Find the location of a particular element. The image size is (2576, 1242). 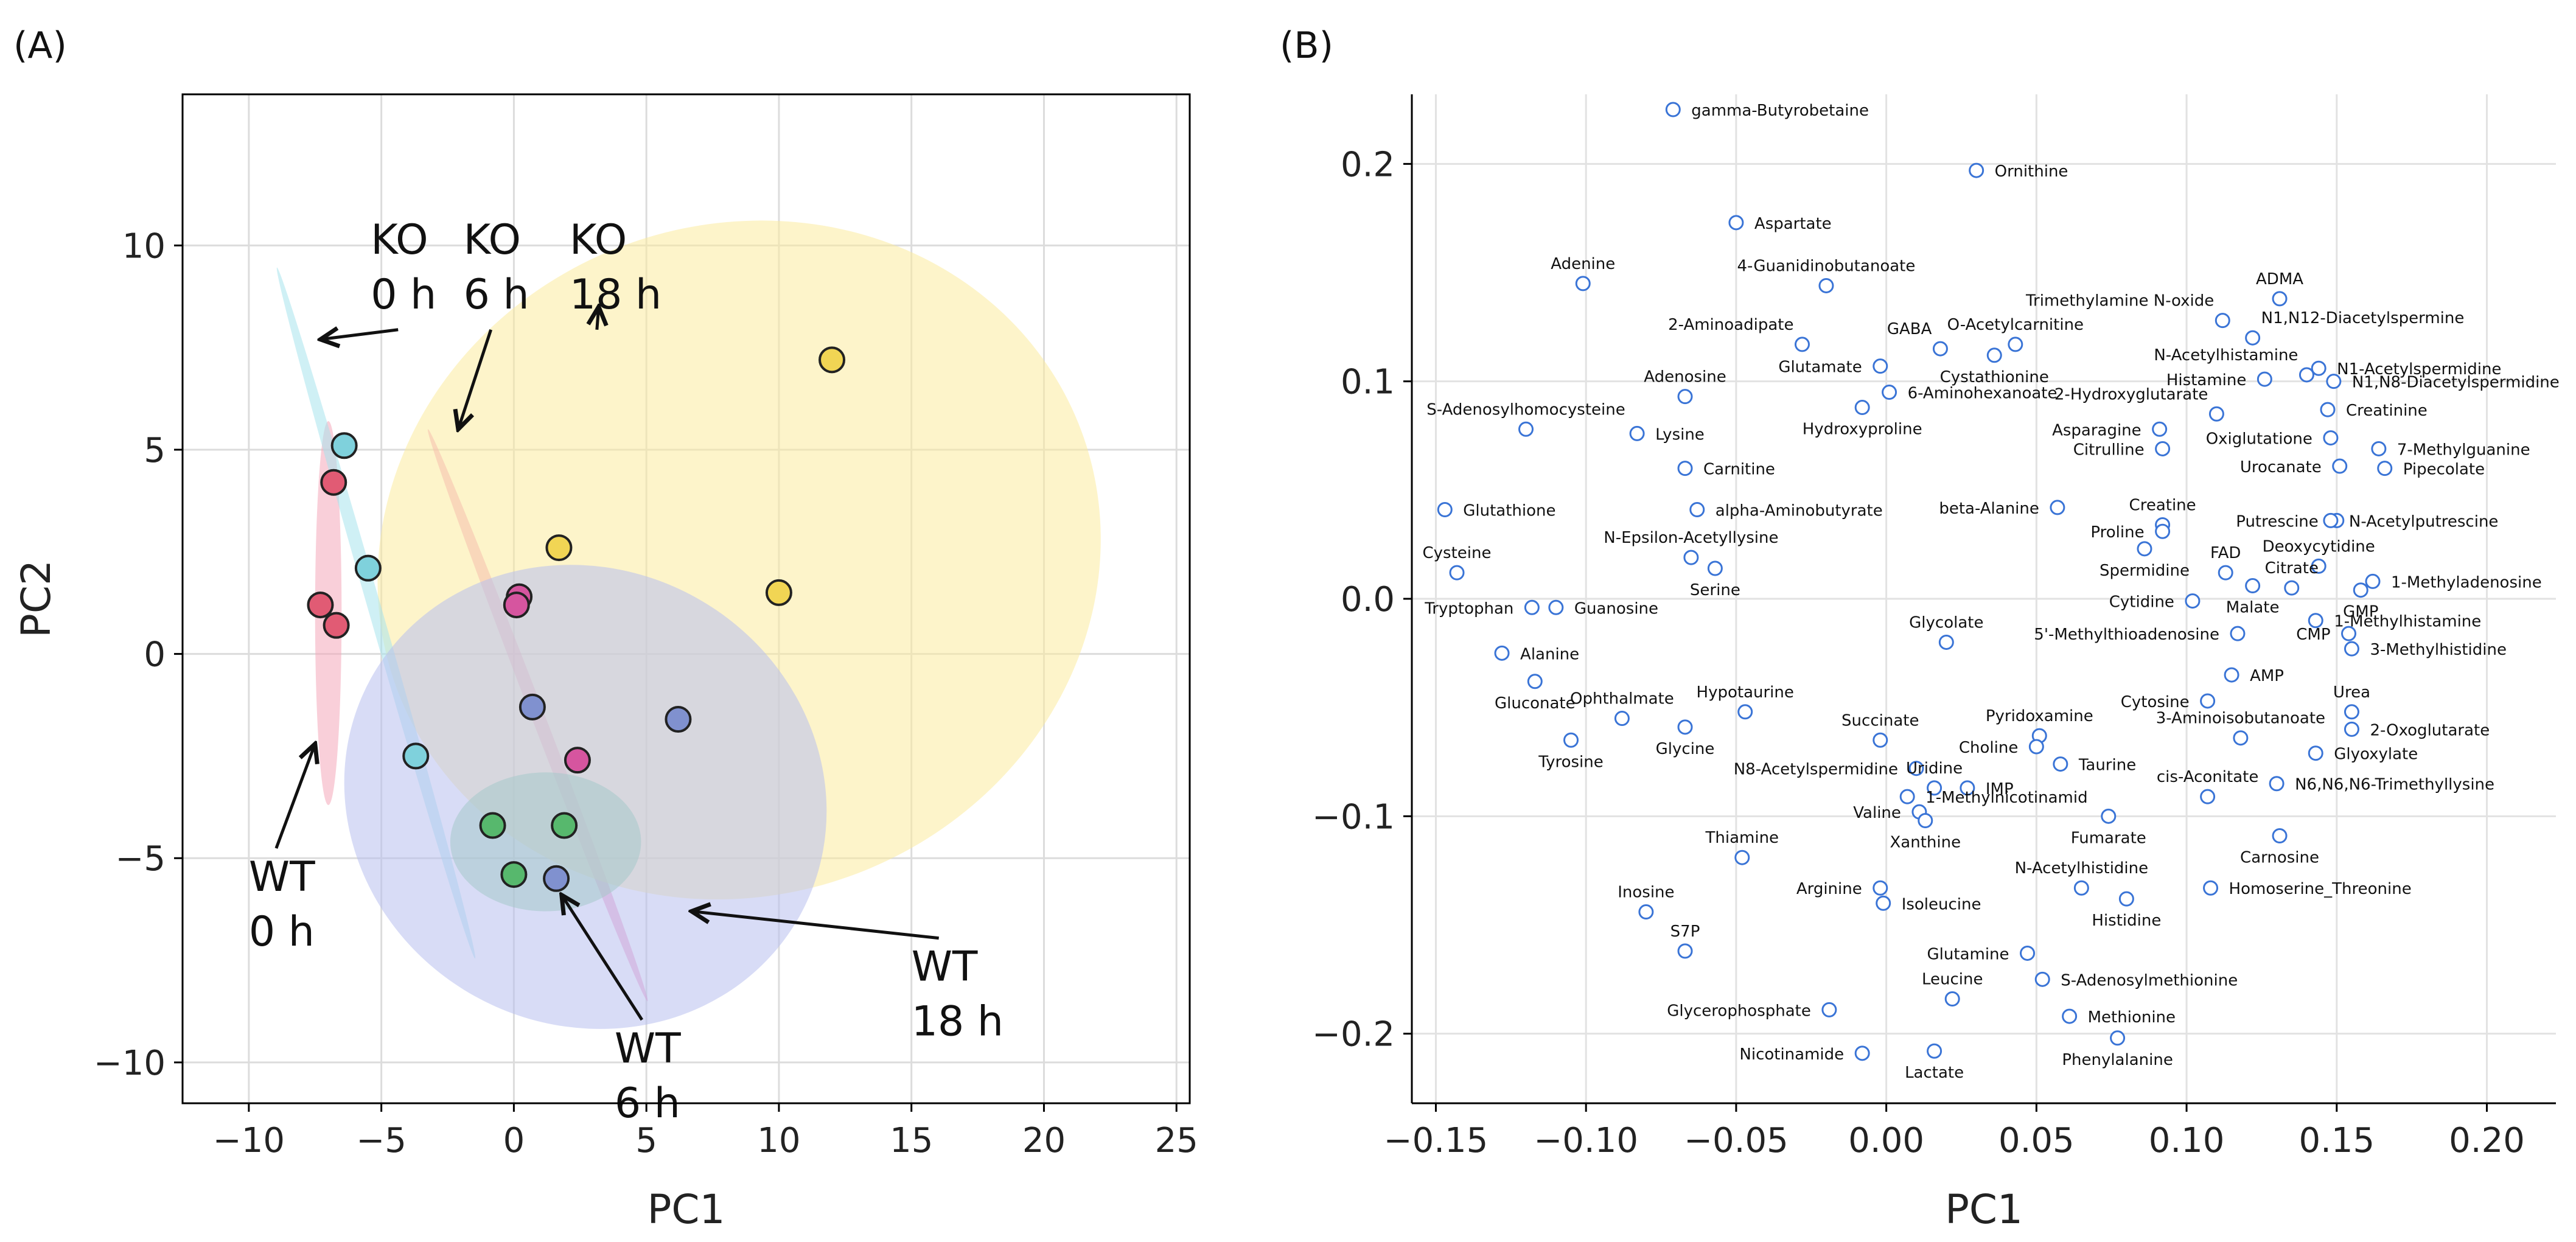

loading-point-7-methylguanine: 7-Methylguanine is located at coordinates (2450, 450).